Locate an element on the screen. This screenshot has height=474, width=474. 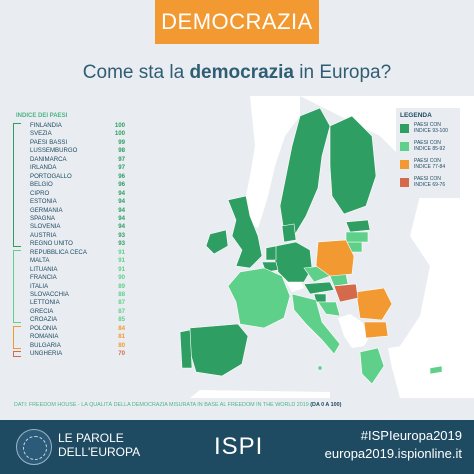
title-banner: DEMOCRAZIA is located at coordinates (237, 22).